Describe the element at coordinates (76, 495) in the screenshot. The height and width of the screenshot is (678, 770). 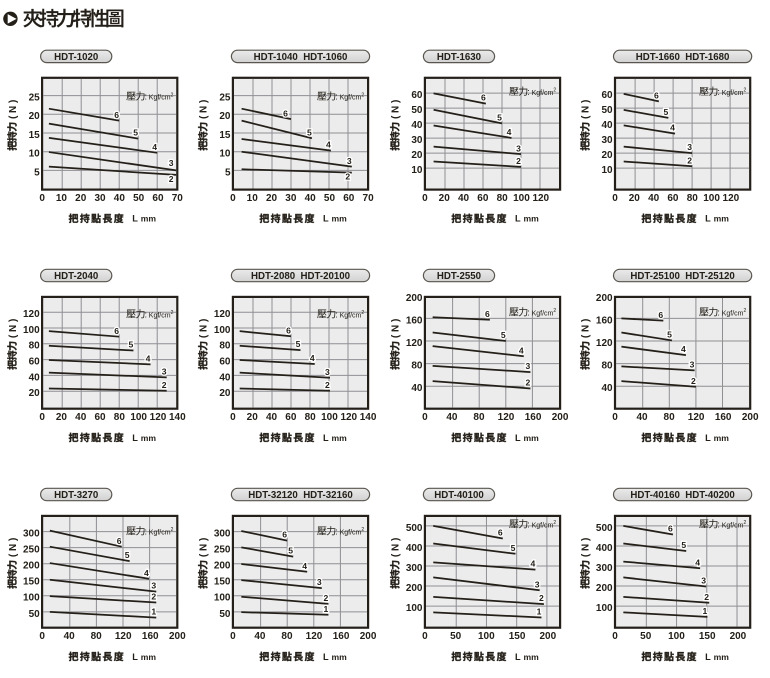
I see `svg-text: HDT-3270` at that location.